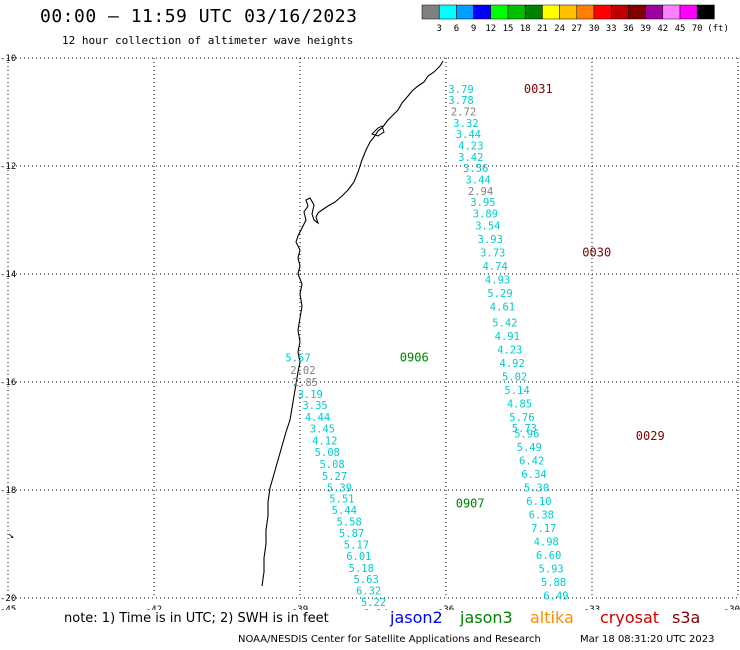 The image size is (740, 650). Describe the element at coordinates (199, 16) in the screenshot. I see `page-title: 00:00 – 11:59 UTC 03/16/2023` at that location.